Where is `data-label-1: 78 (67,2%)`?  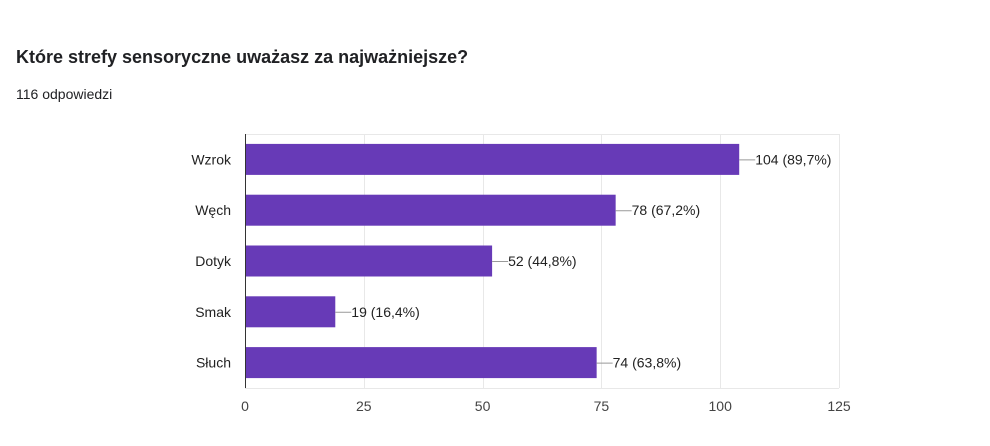
data-label-1: 78 (67,2%) is located at coordinates (666, 210).